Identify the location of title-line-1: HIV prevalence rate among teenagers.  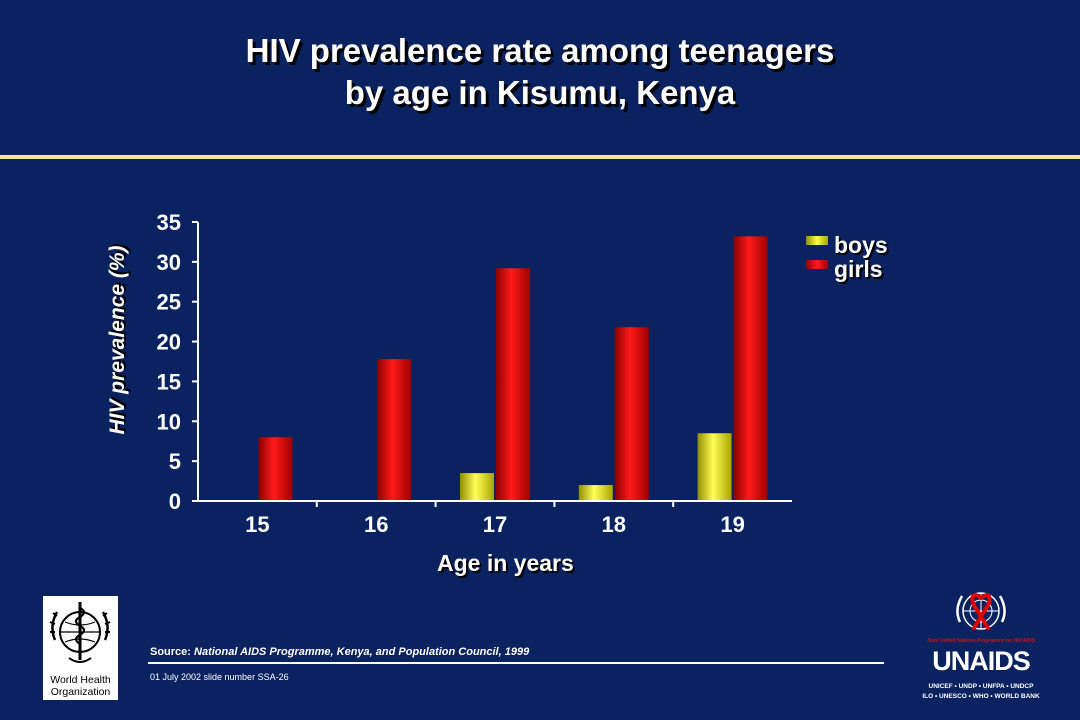
(540, 50).